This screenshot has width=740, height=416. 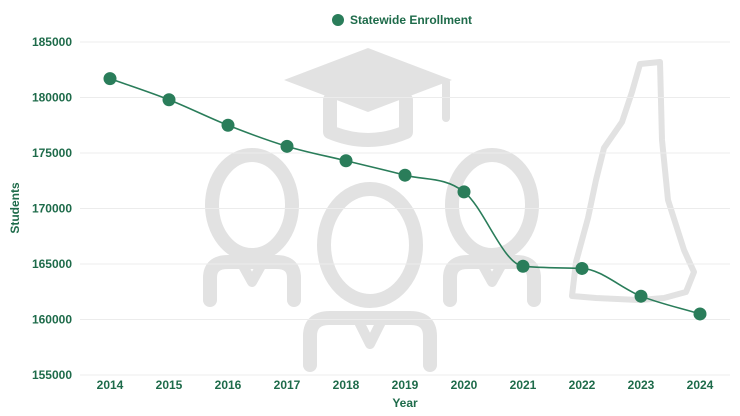 I want to click on y-axis-title: Students, so click(x=15, y=208).